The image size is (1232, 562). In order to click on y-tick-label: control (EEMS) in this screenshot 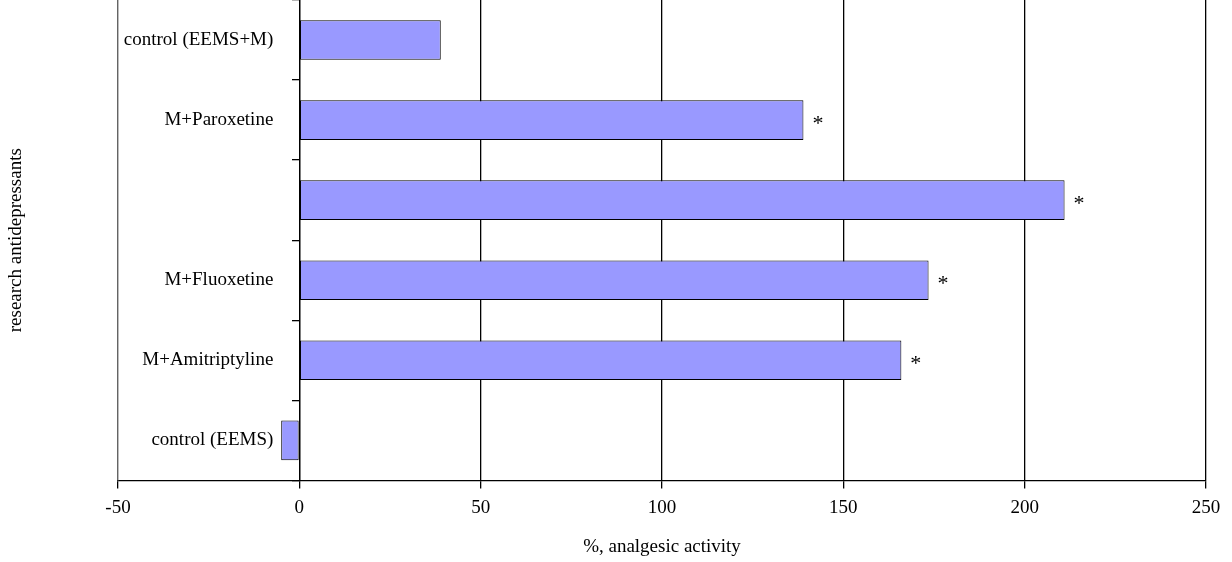, I will do `click(212, 439)`.